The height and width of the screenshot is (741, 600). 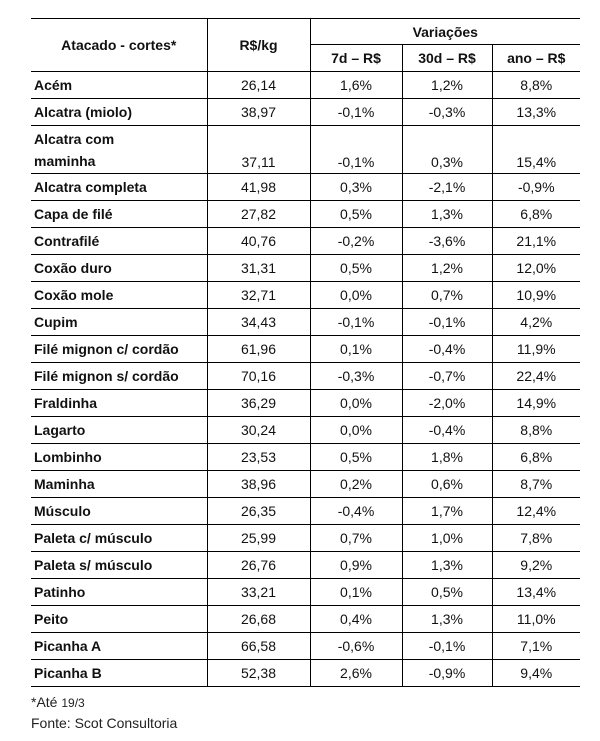 What do you see at coordinates (536, 349) in the screenshot?
I see `cell-year: 11,9%` at bounding box center [536, 349].